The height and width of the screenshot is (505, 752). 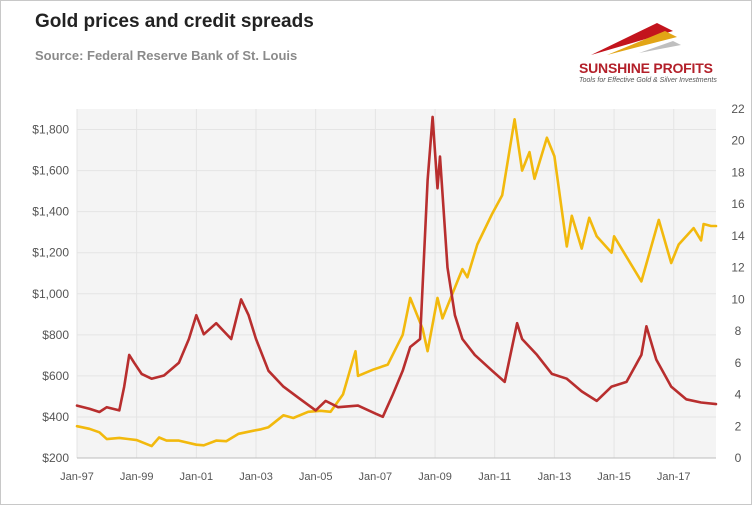 What do you see at coordinates (55, 417) in the screenshot?
I see `y-left-tick-label: $400` at bounding box center [55, 417].